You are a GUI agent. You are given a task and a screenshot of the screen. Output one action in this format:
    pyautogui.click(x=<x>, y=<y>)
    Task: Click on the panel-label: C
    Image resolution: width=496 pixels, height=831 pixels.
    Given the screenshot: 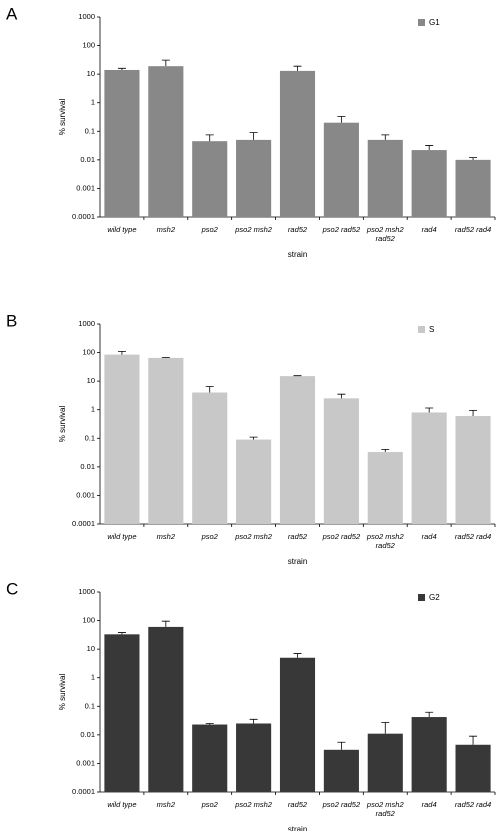 What is the action you would take?
    pyautogui.click(x=12, y=588)
    